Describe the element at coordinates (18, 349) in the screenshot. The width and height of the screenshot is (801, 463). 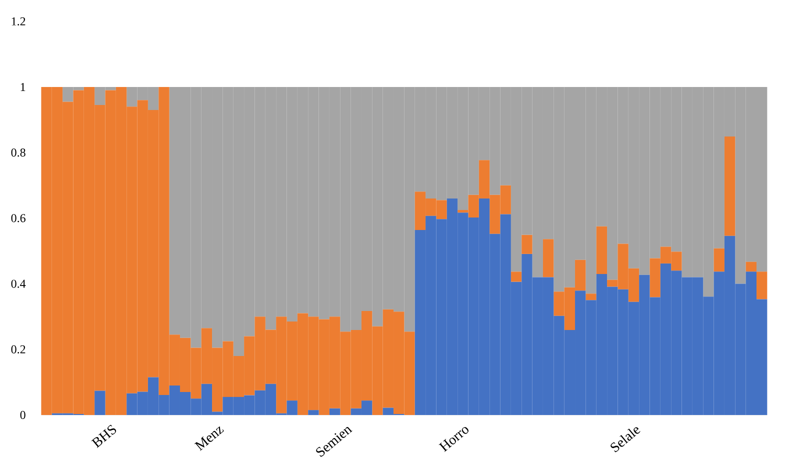
I see `y-tick-label: 0.2` at that location.